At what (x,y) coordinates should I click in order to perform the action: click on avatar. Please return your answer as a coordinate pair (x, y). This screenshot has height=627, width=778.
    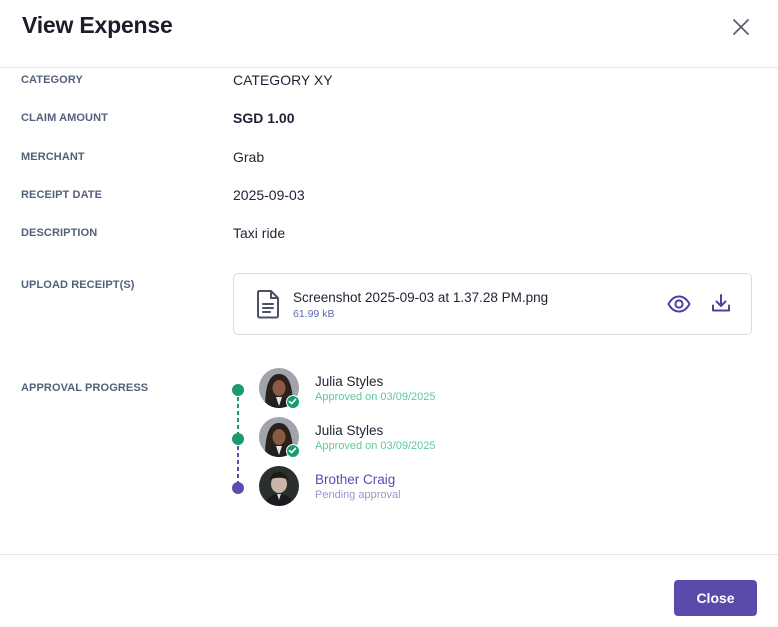
    Looking at the image, I should click on (279, 486).